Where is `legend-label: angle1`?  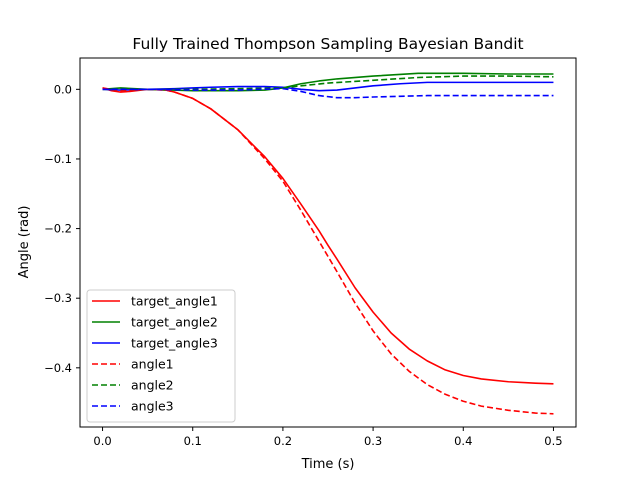 legend-label: angle1 is located at coordinates (152, 364).